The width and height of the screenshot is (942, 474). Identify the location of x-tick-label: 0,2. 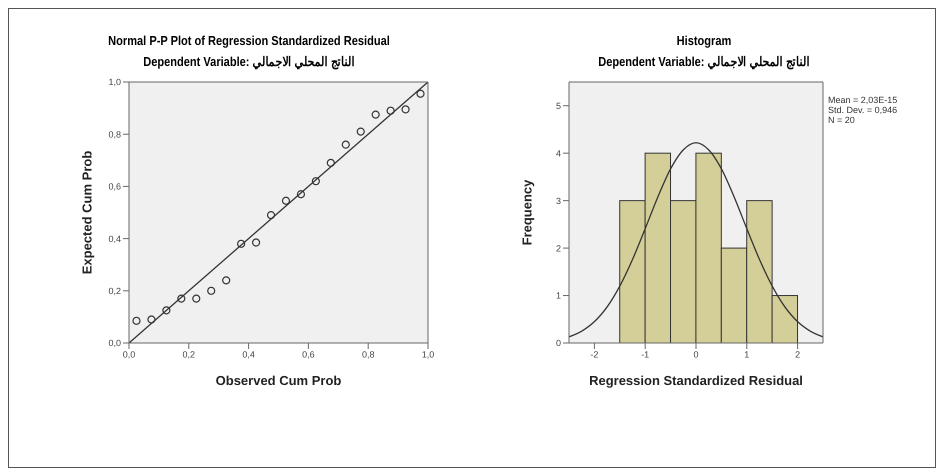
(189, 354).